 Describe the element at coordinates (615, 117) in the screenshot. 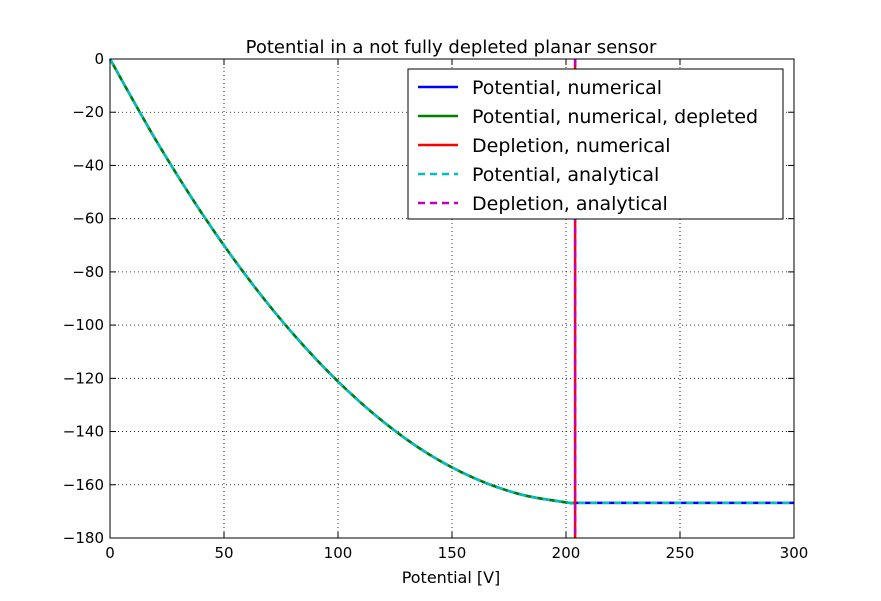

I see `legend-label: Potential, numerical, depleted` at that location.